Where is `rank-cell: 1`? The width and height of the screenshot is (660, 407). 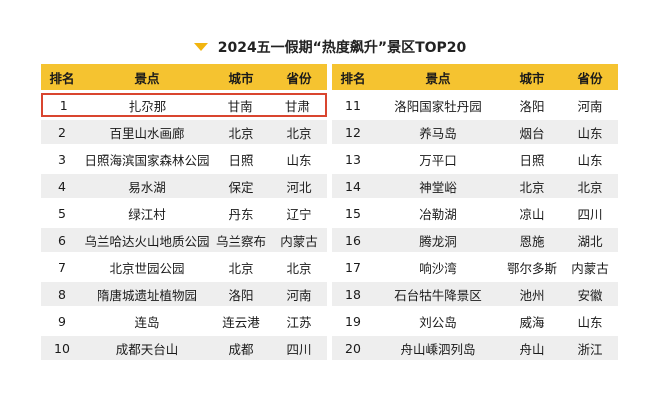 rank-cell: 1 is located at coordinates (63, 105).